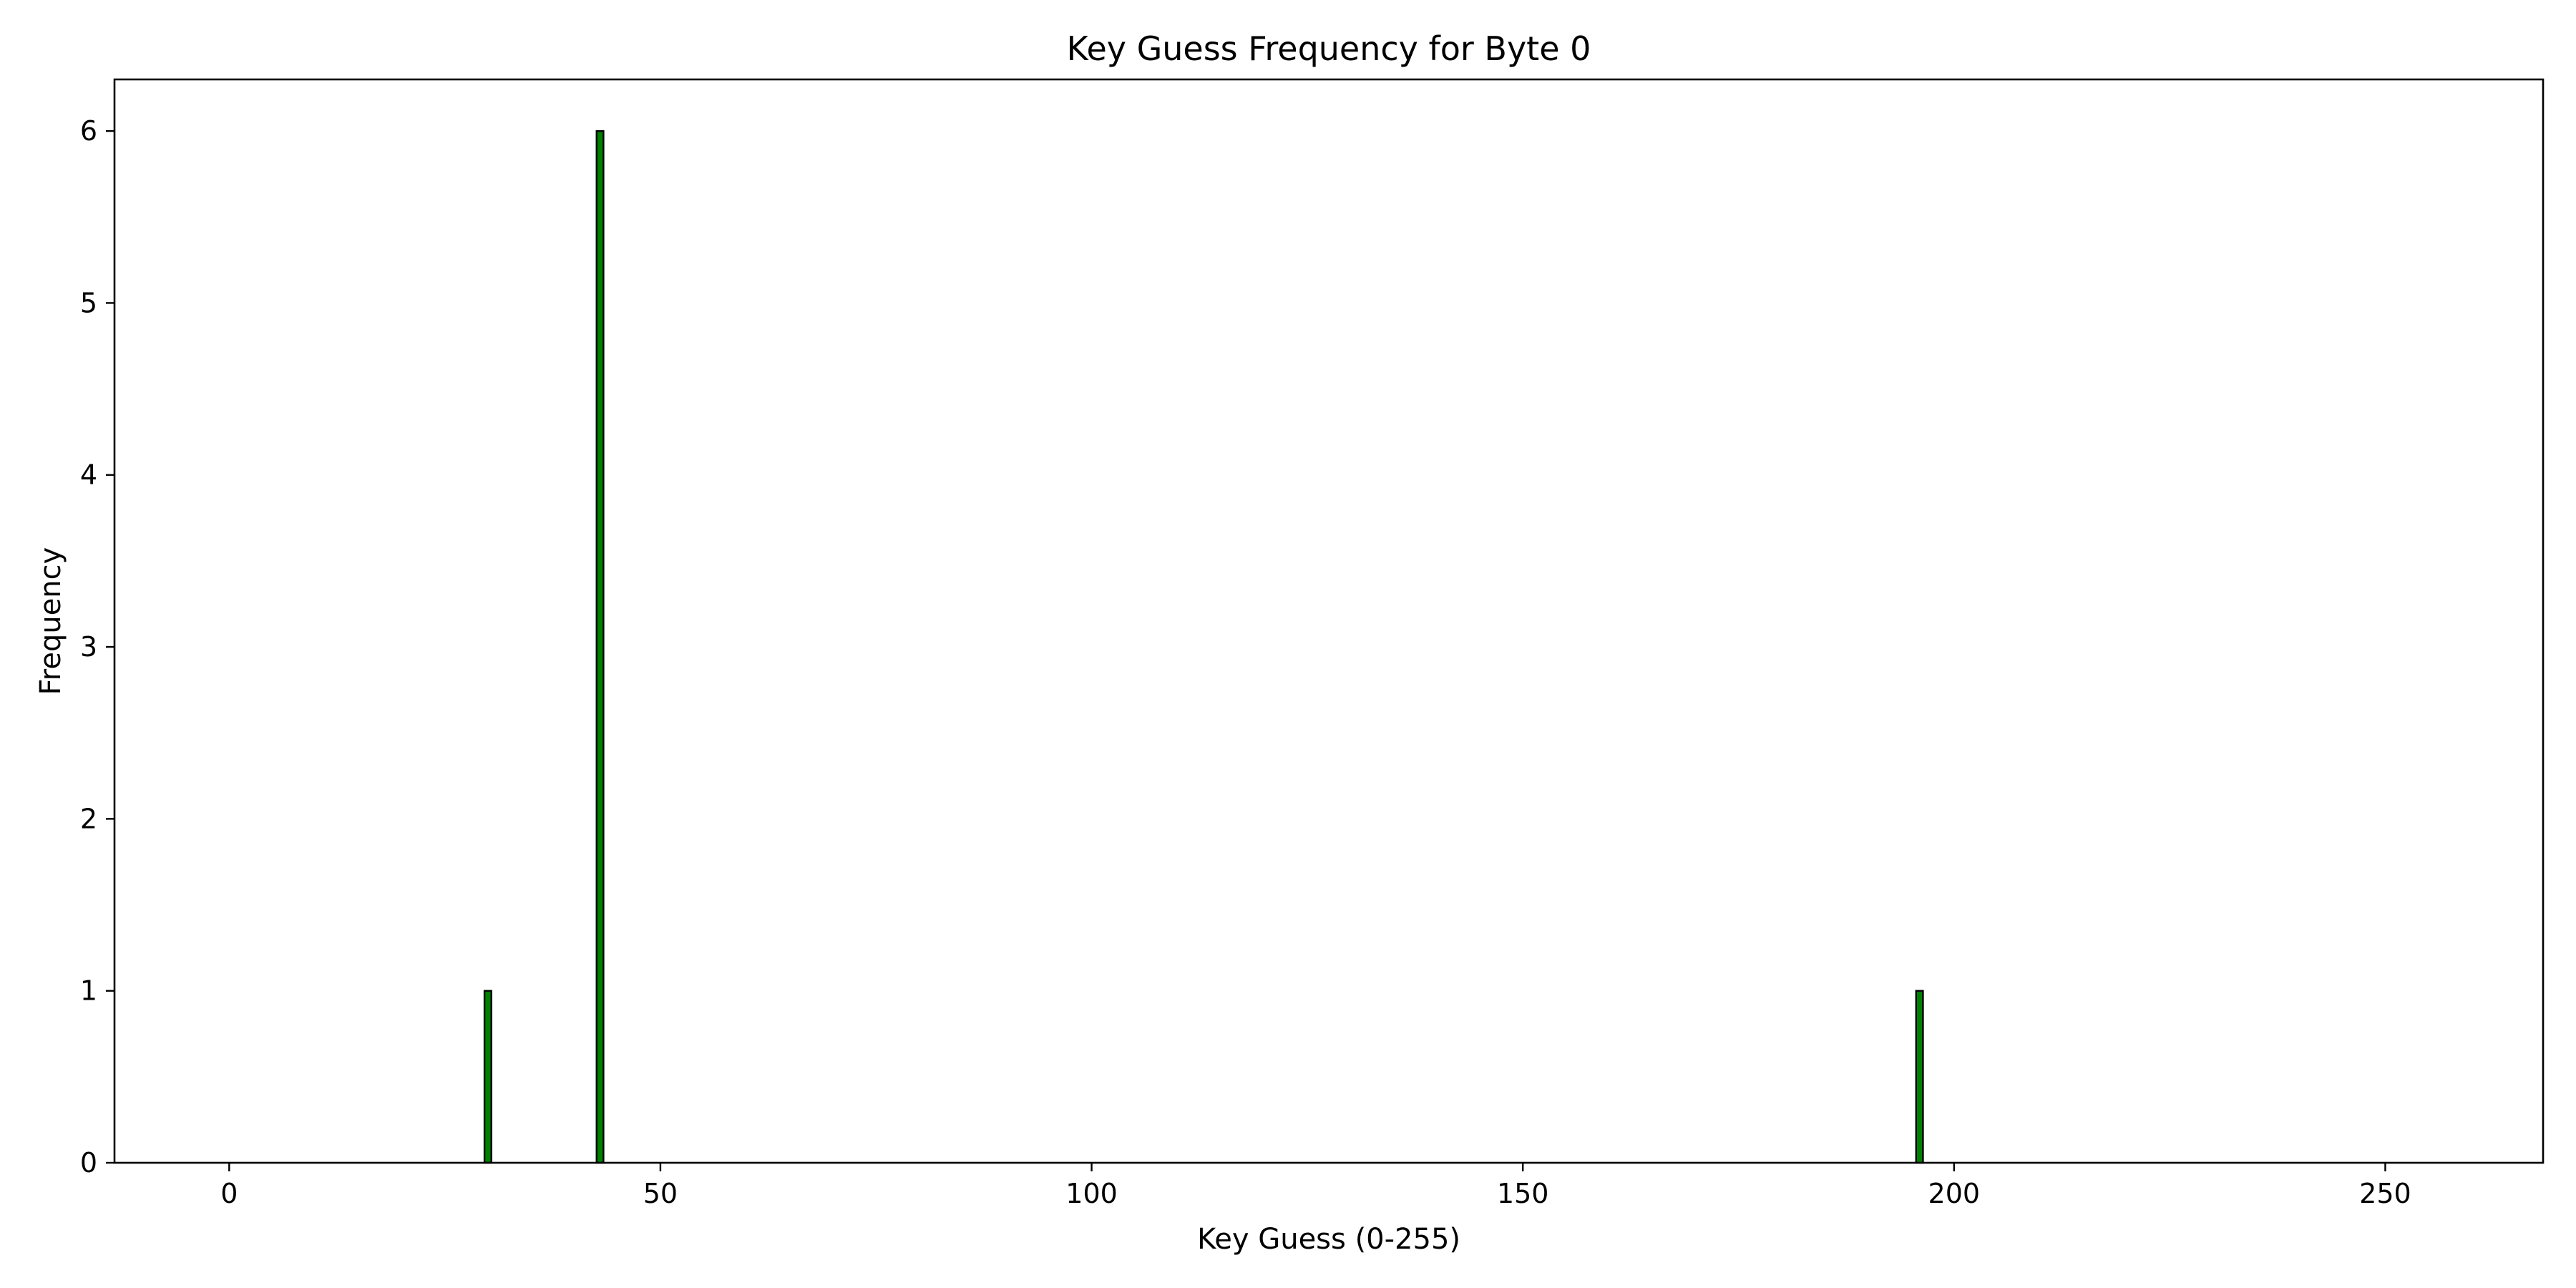 This screenshot has height=1288, width=2576. Describe the element at coordinates (88, 475) in the screenshot. I see `y-tick-label: 4` at that location.